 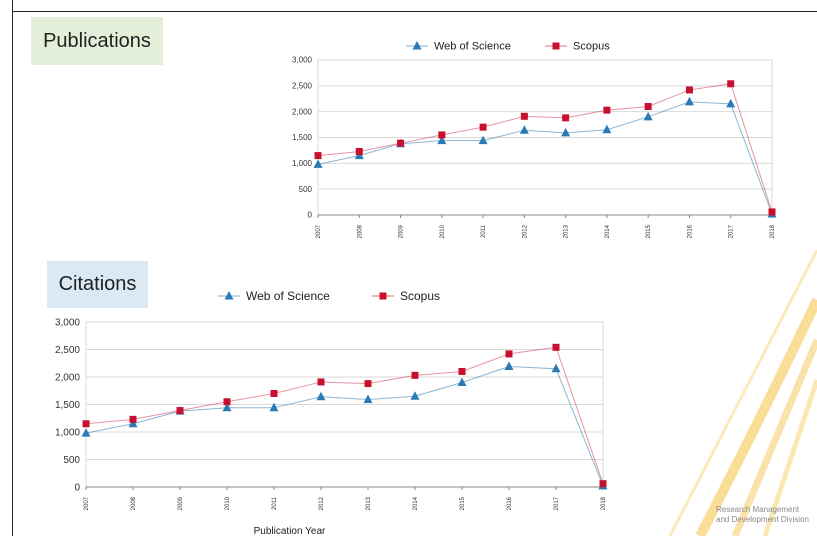 I want to click on y-tick-label: 1,500, so click(x=302, y=137).